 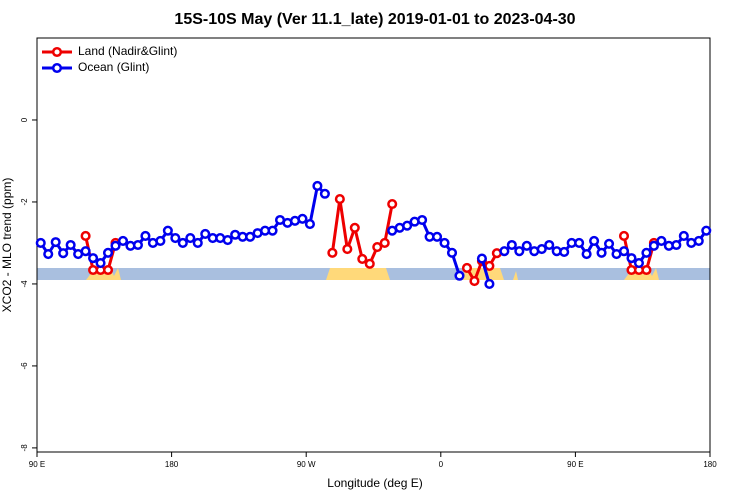 I want to click on y-tick-label: -2, so click(x=24, y=202).